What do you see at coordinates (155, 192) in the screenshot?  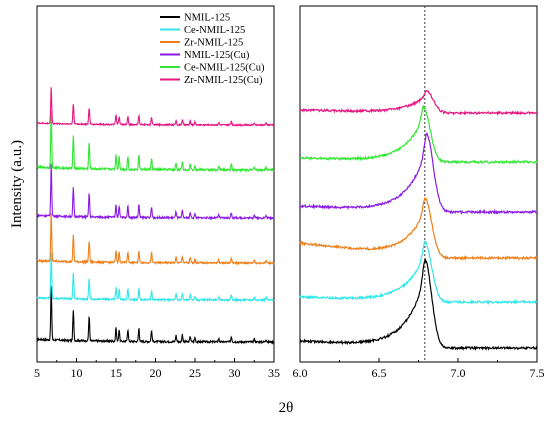 I see `left-series-nmil-125-cu-` at bounding box center [155, 192].